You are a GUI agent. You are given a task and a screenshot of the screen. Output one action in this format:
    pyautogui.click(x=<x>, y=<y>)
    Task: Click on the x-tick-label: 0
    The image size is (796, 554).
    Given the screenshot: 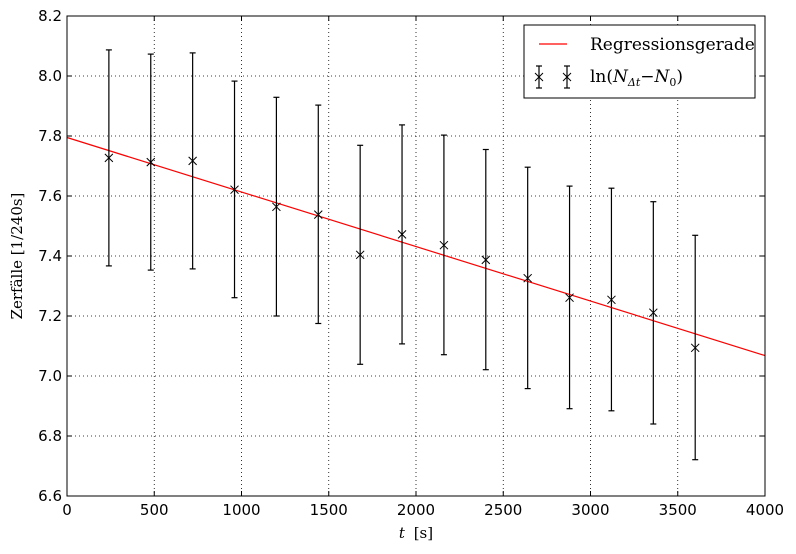 What is the action you would take?
    pyautogui.click(x=67, y=510)
    